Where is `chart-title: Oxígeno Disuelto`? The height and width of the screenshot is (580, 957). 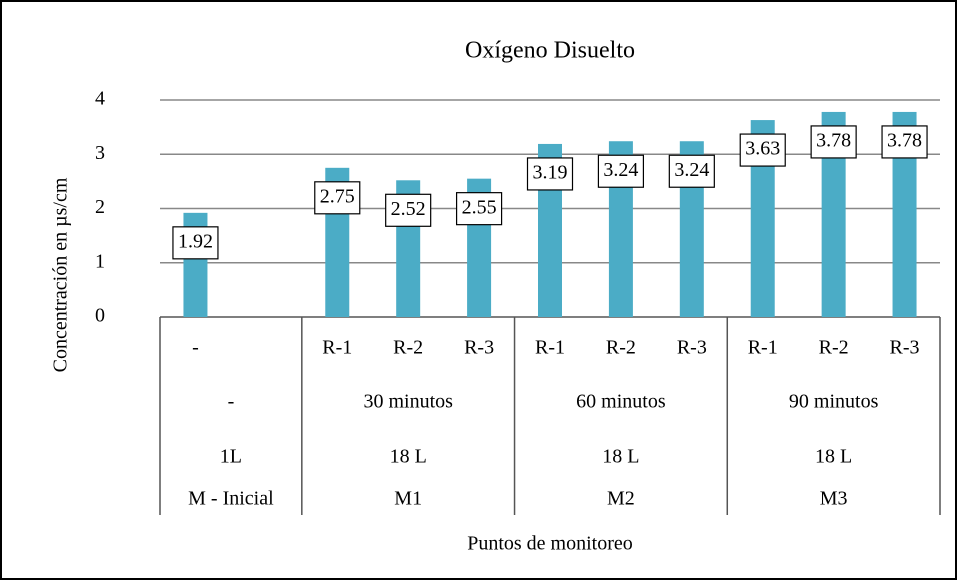
chart-title: Oxígeno Disuelto is located at coordinates (550, 51).